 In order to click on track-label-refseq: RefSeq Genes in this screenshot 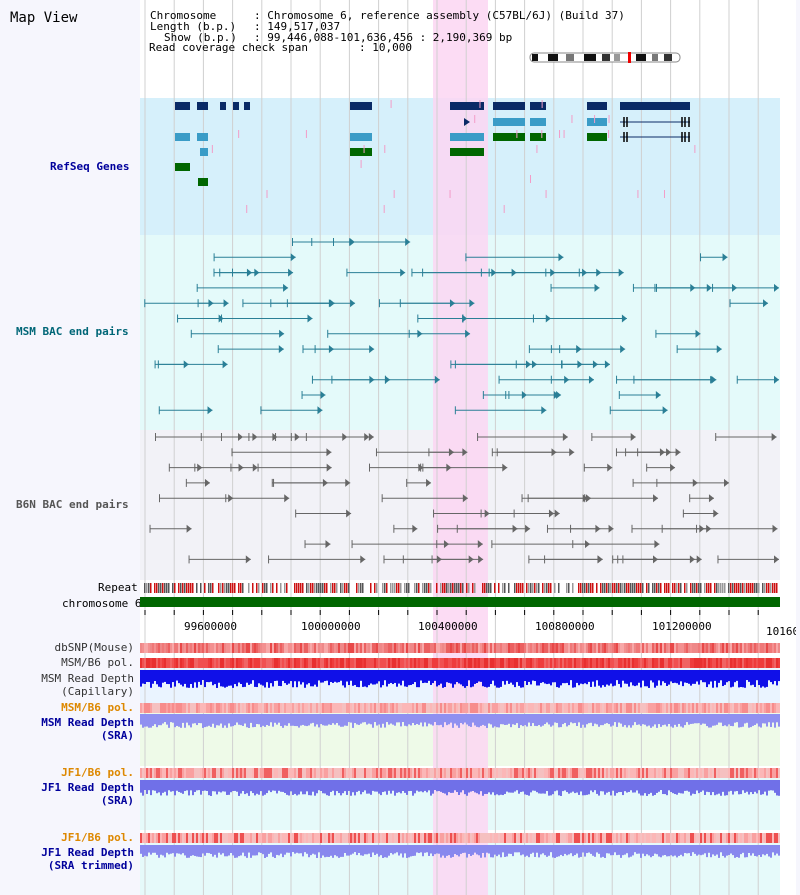, I will do `click(90, 166)`.